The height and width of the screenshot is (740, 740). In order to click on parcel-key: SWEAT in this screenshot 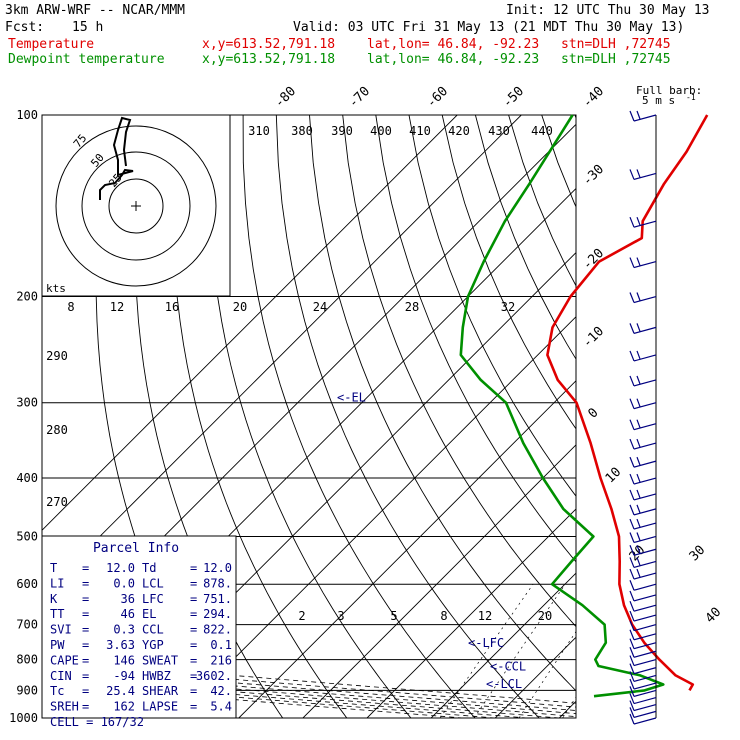, I will do `click(160, 660)`.